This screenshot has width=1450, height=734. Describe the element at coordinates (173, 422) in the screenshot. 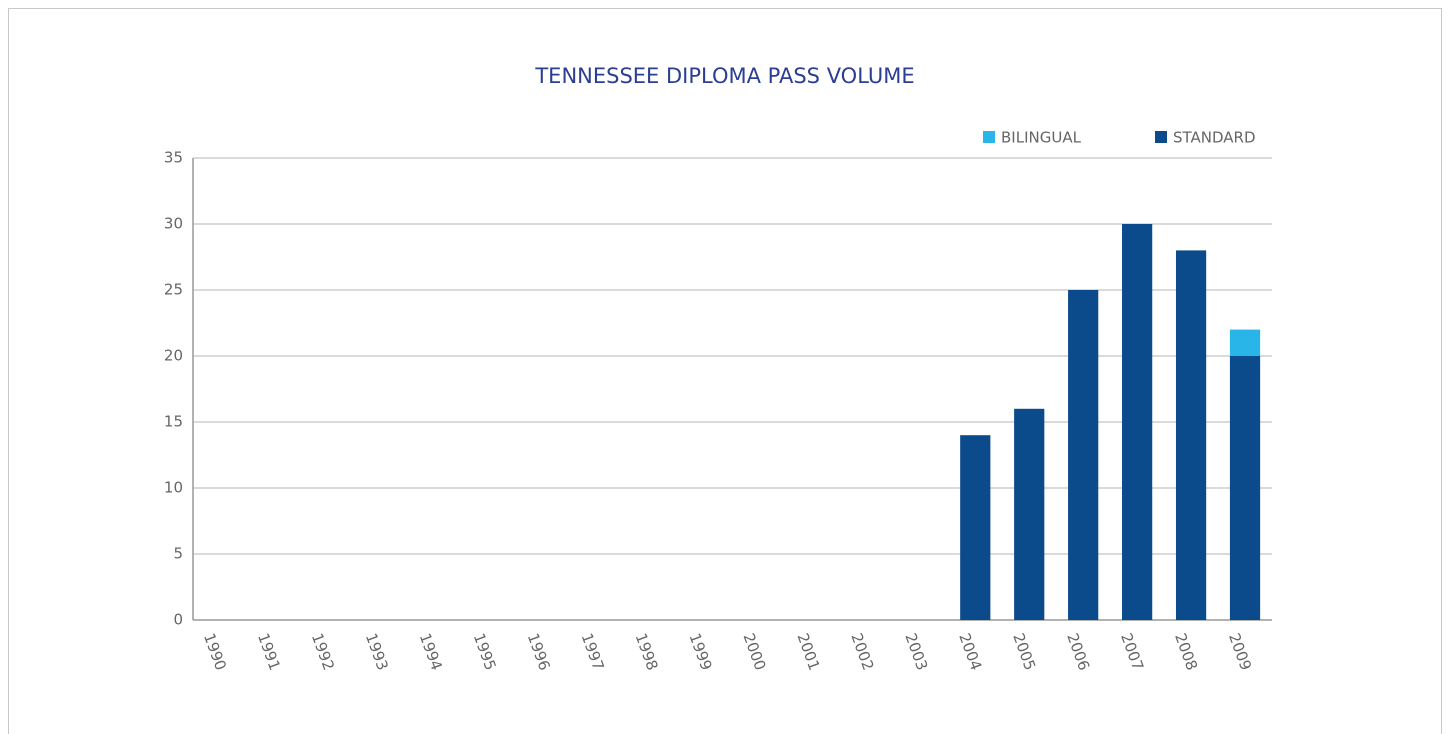

I see `y-tick-label: 15` at that location.